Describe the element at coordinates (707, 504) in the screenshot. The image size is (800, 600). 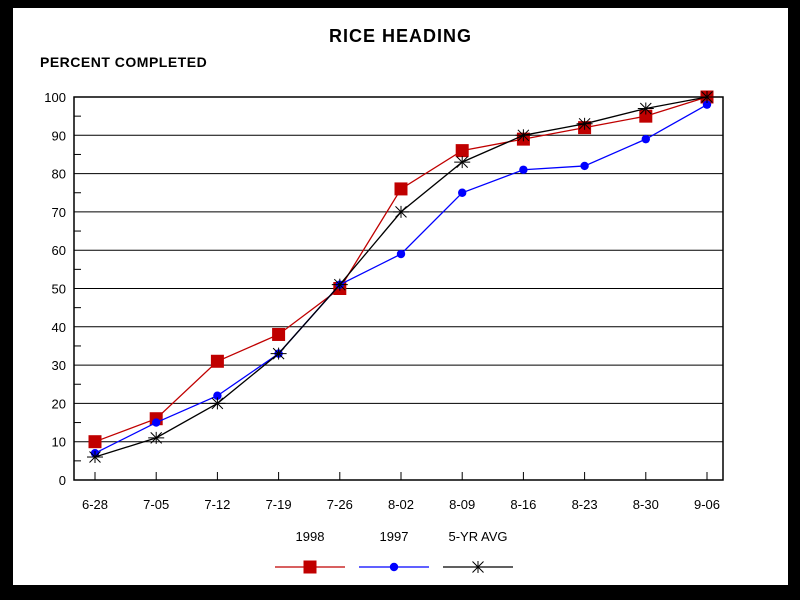
I see `x-tick-label: 9-06` at that location.